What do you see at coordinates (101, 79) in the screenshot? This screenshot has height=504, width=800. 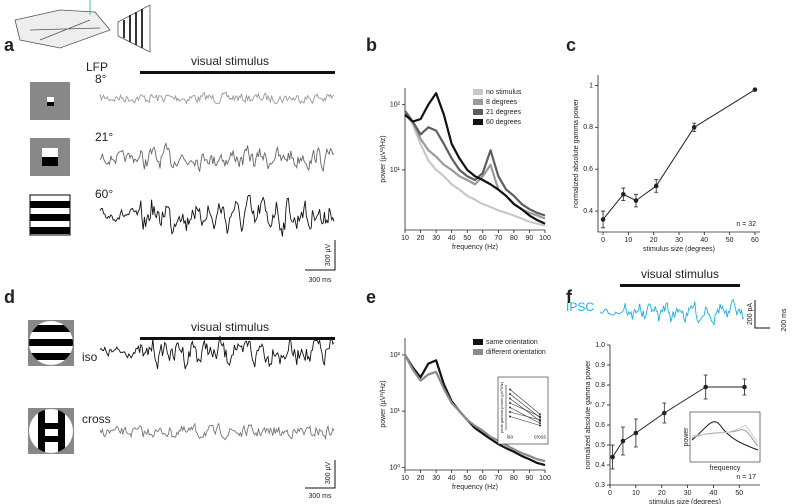 I see `size-label: 8°` at bounding box center [101, 79].